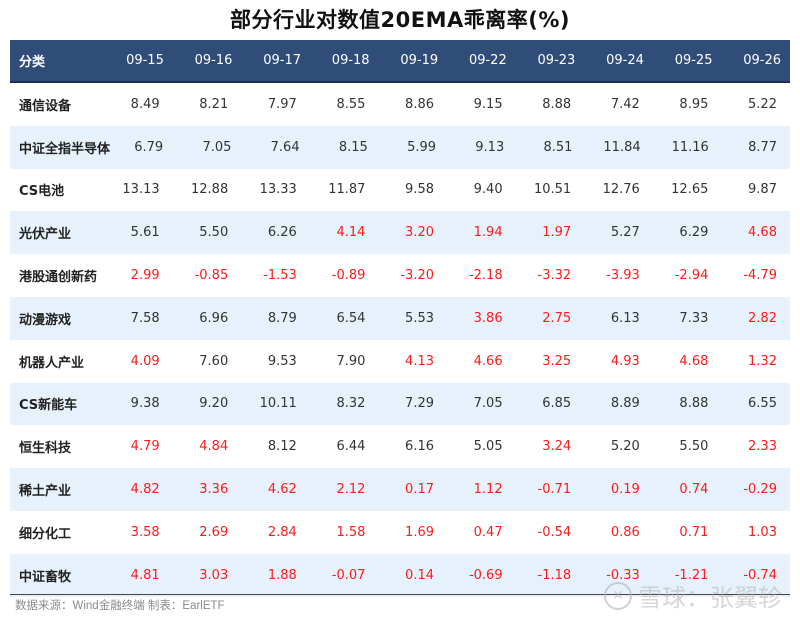  Describe the element at coordinates (145, 447) in the screenshot. I see `value-cell: 4.79` at that location.